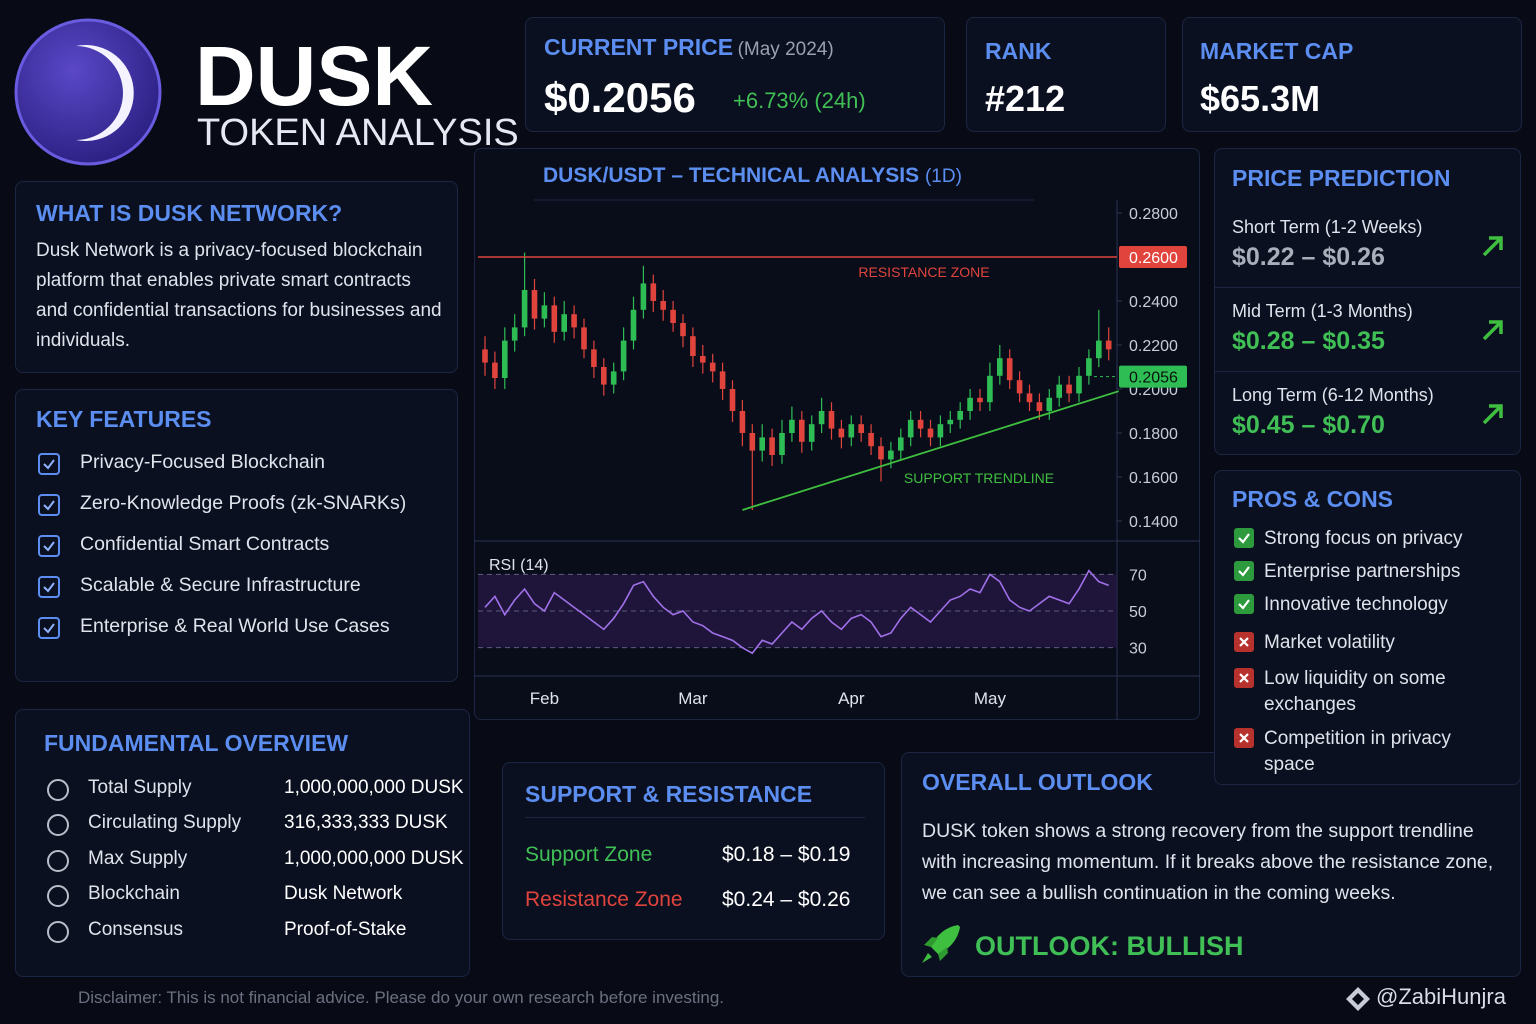 The image size is (1536, 1024). Describe the element at coordinates (796, 612) in the screenshot. I see `rsi-line` at that location.